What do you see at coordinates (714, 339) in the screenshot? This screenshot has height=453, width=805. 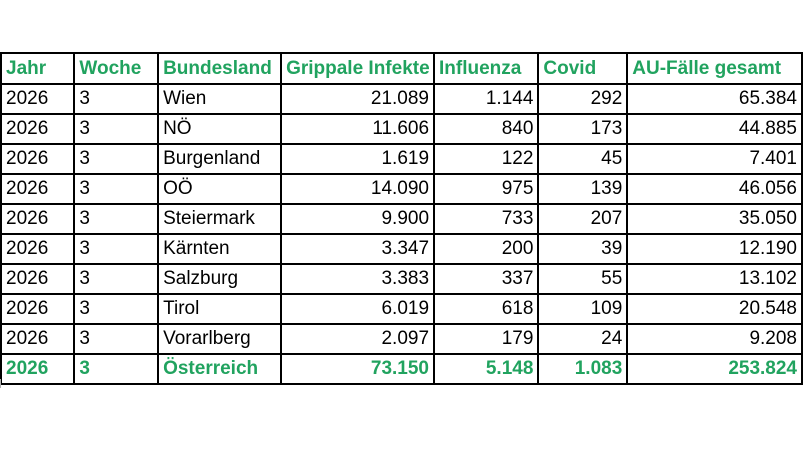 I see `table-row-8-cell-6: 9.208` at bounding box center [714, 339].